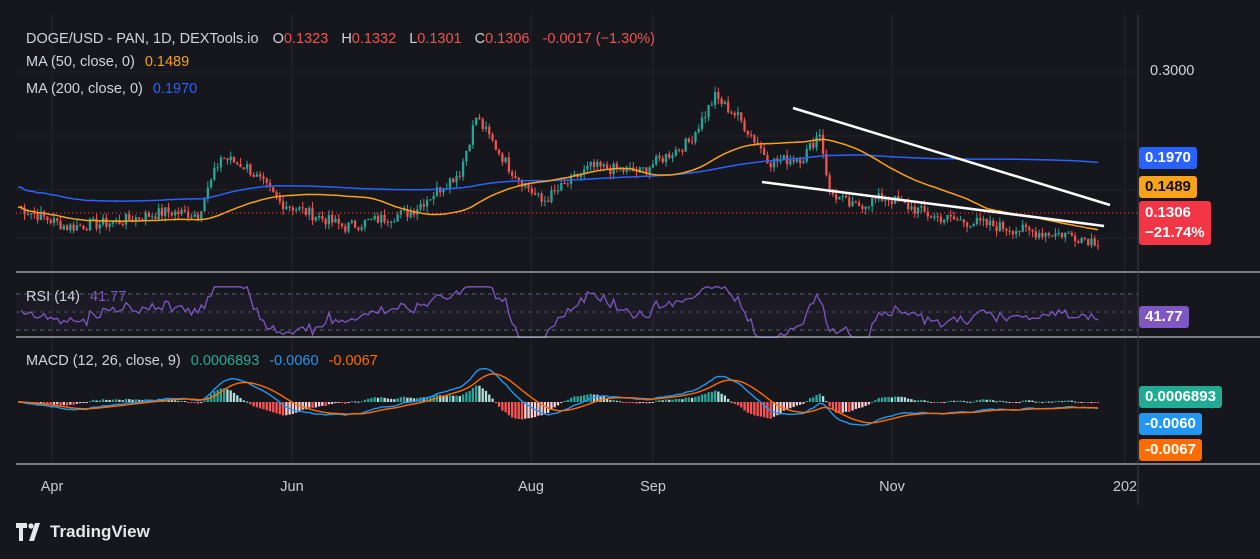 Image resolution: width=1260 pixels, height=559 pixels. I want to click on macd-legend-hist: 0.0006893, so click(225, 361).